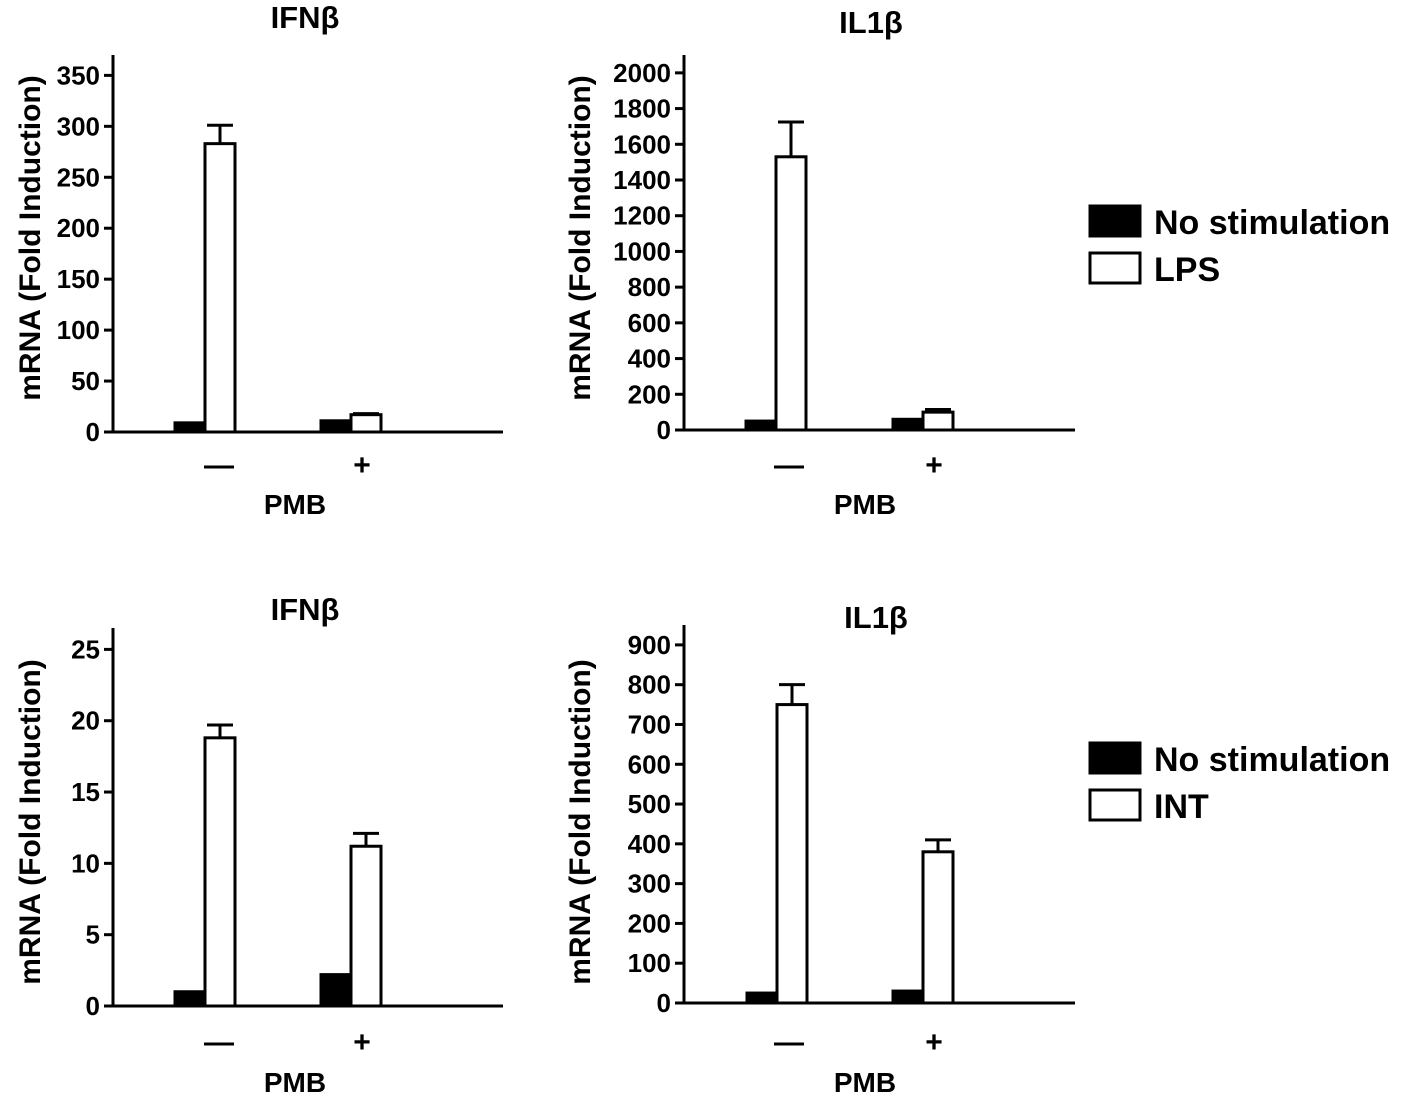  Describe the element at coordinates (642, 216) in the screenshot. I see `y-tick-label: 1200` at that location.